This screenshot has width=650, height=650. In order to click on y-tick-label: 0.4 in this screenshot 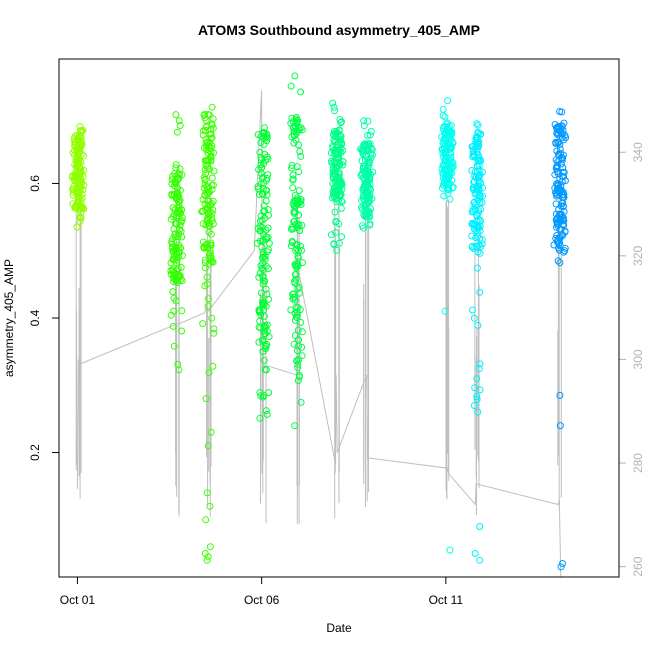, I will do `click(35, 317)`.